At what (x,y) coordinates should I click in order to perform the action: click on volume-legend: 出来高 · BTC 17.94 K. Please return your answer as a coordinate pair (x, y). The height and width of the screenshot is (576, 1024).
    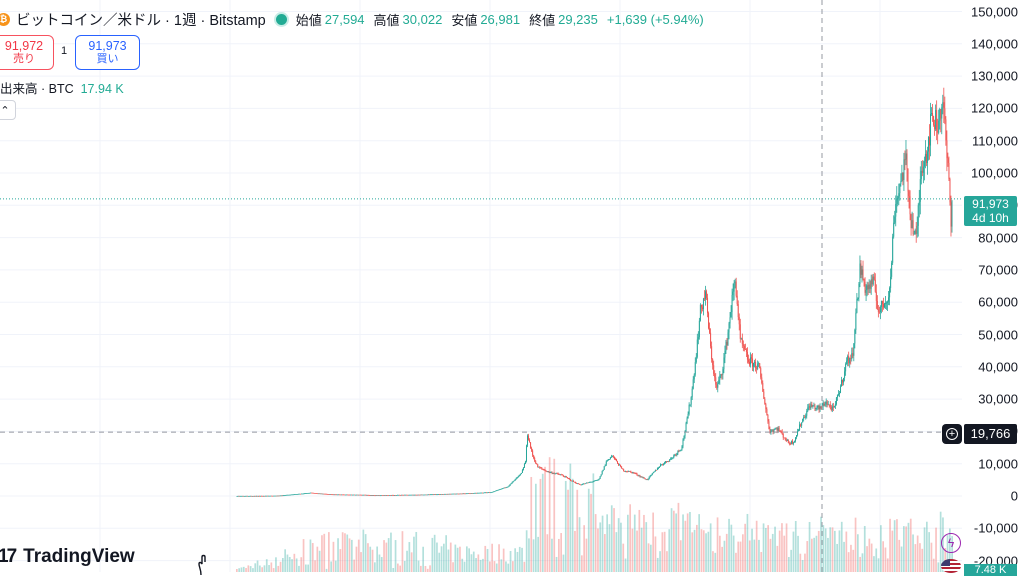
    Looking at the image, I should click on (62, 87).